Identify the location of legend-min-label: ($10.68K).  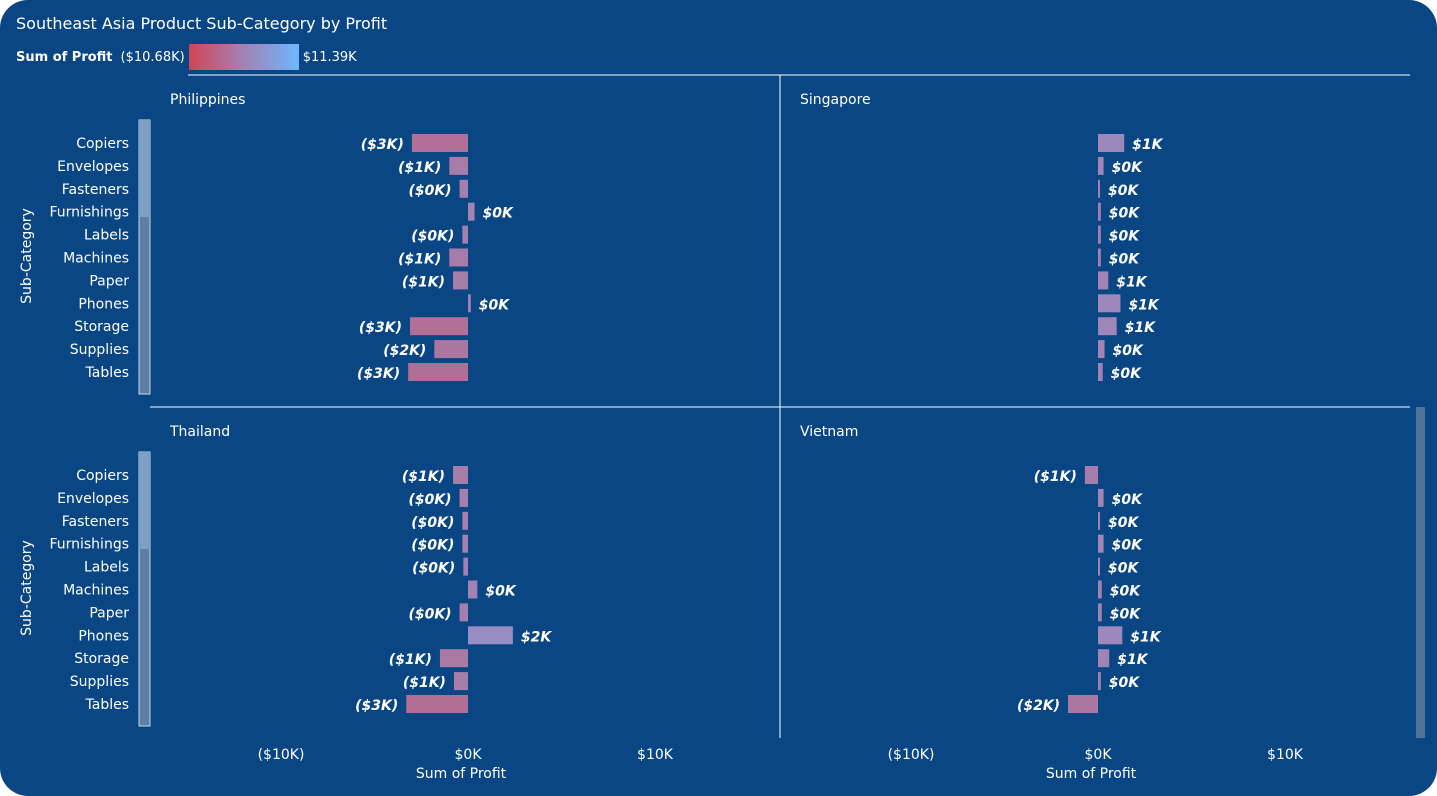
(152, 57).